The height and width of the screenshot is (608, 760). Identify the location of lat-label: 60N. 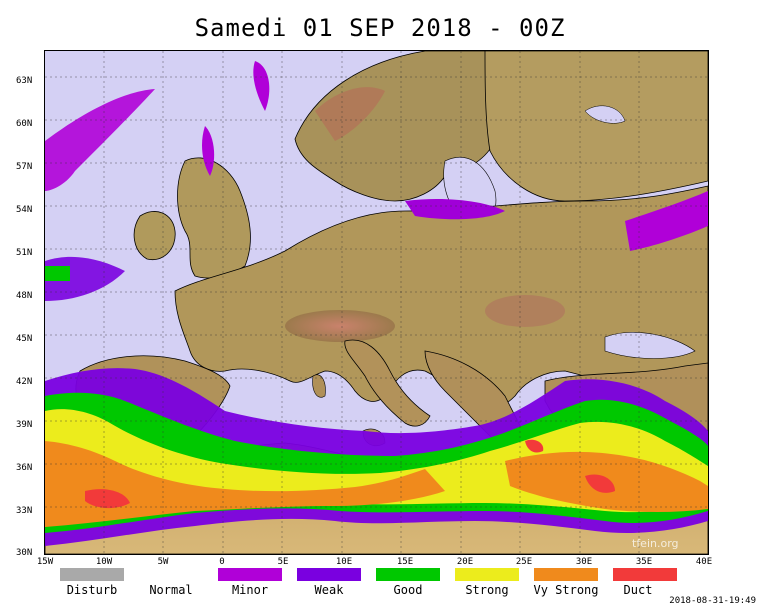
(24, 124).